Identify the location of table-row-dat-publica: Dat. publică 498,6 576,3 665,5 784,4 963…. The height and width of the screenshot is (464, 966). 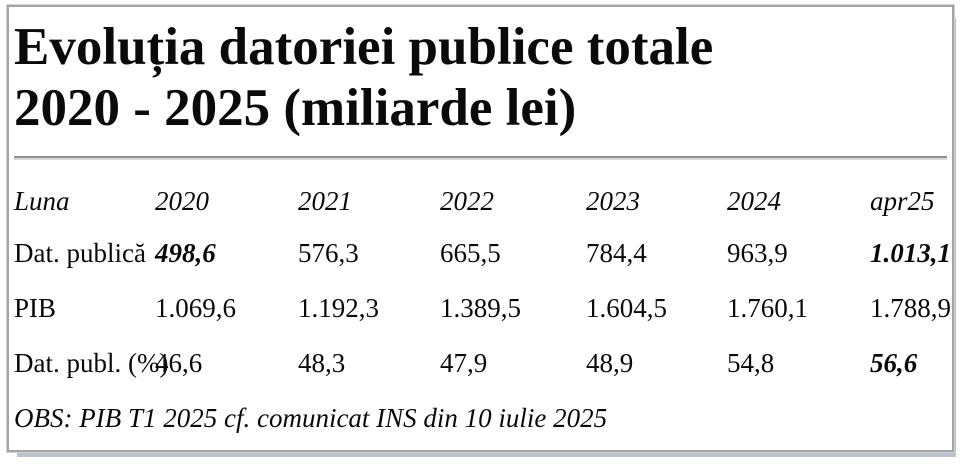
(483, 253).